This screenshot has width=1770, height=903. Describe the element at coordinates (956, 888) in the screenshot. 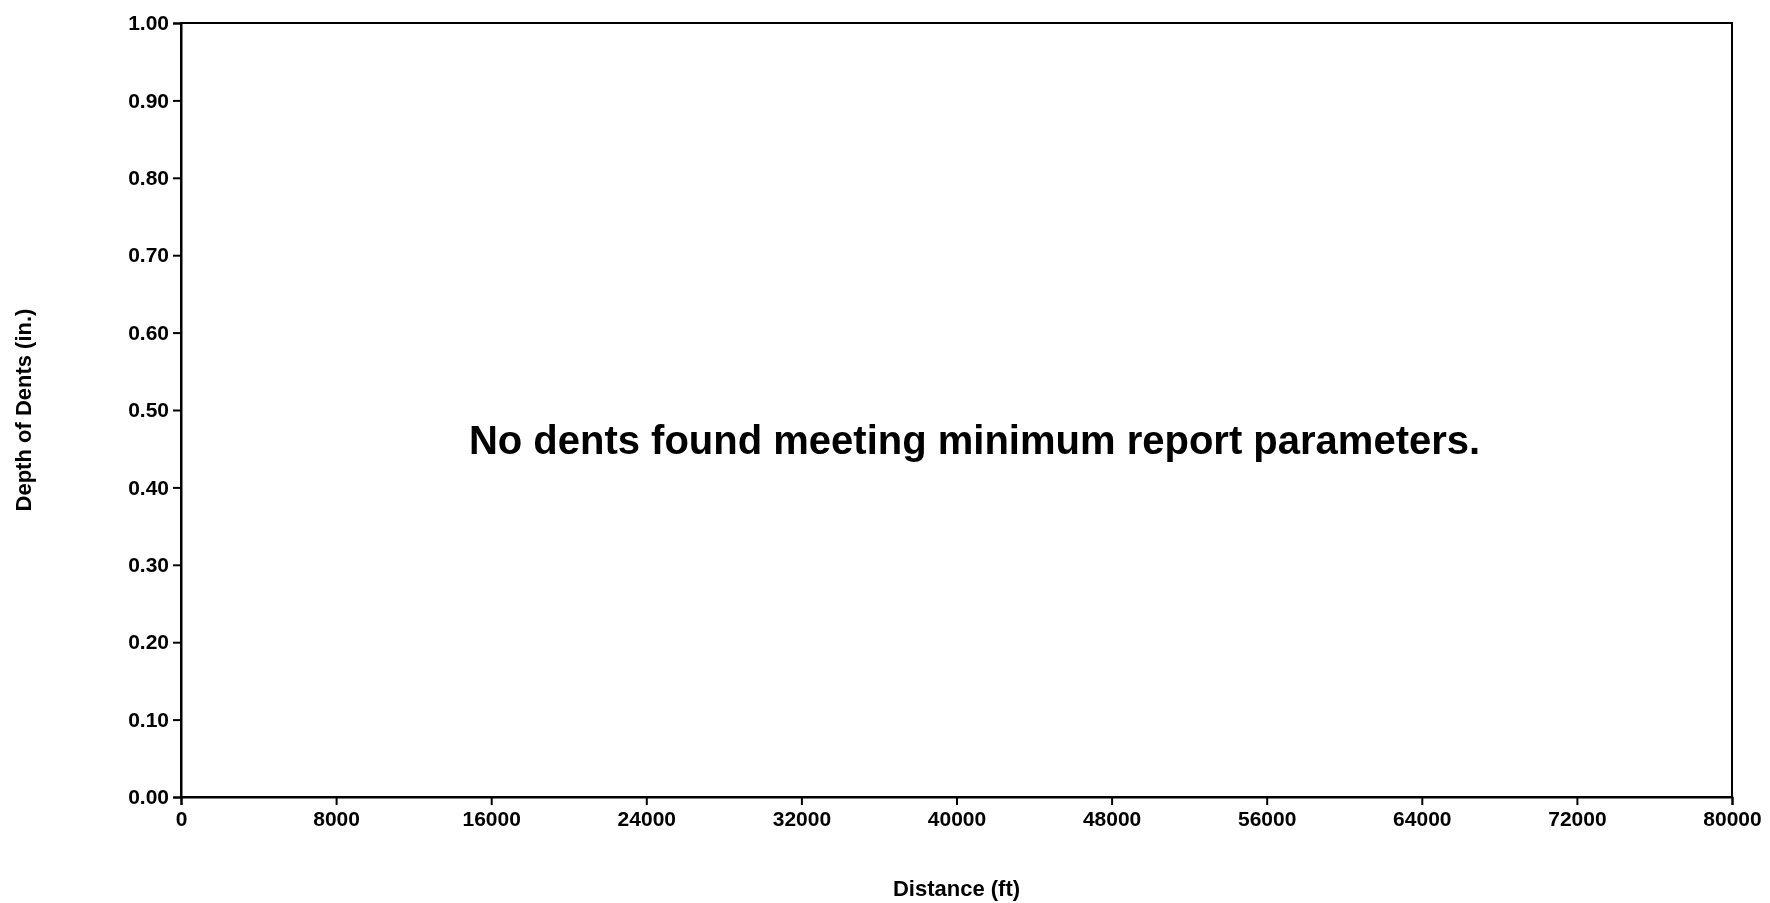

I see `x-axis-title: Distance (ft)` at that location.